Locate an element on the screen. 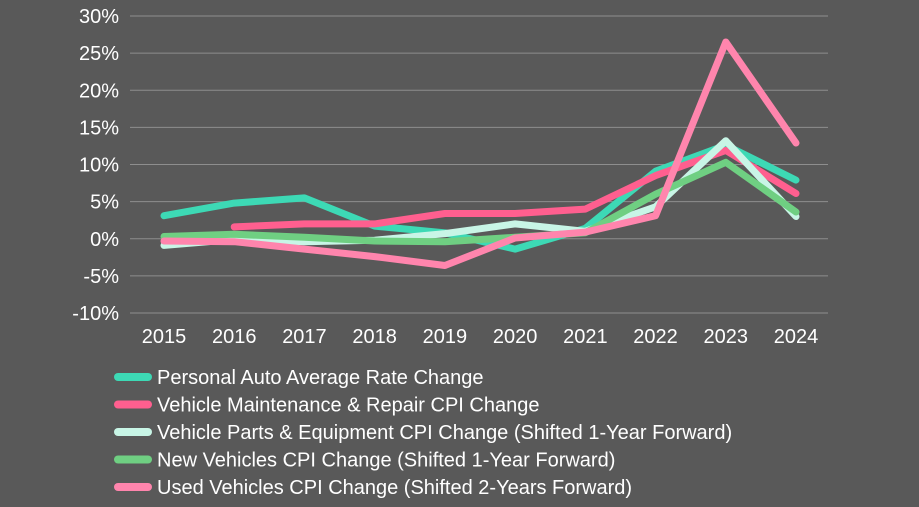 The width and height of the screenshot is (919, 507). y-tick-label: -5% is located at coordinates (101, 277).